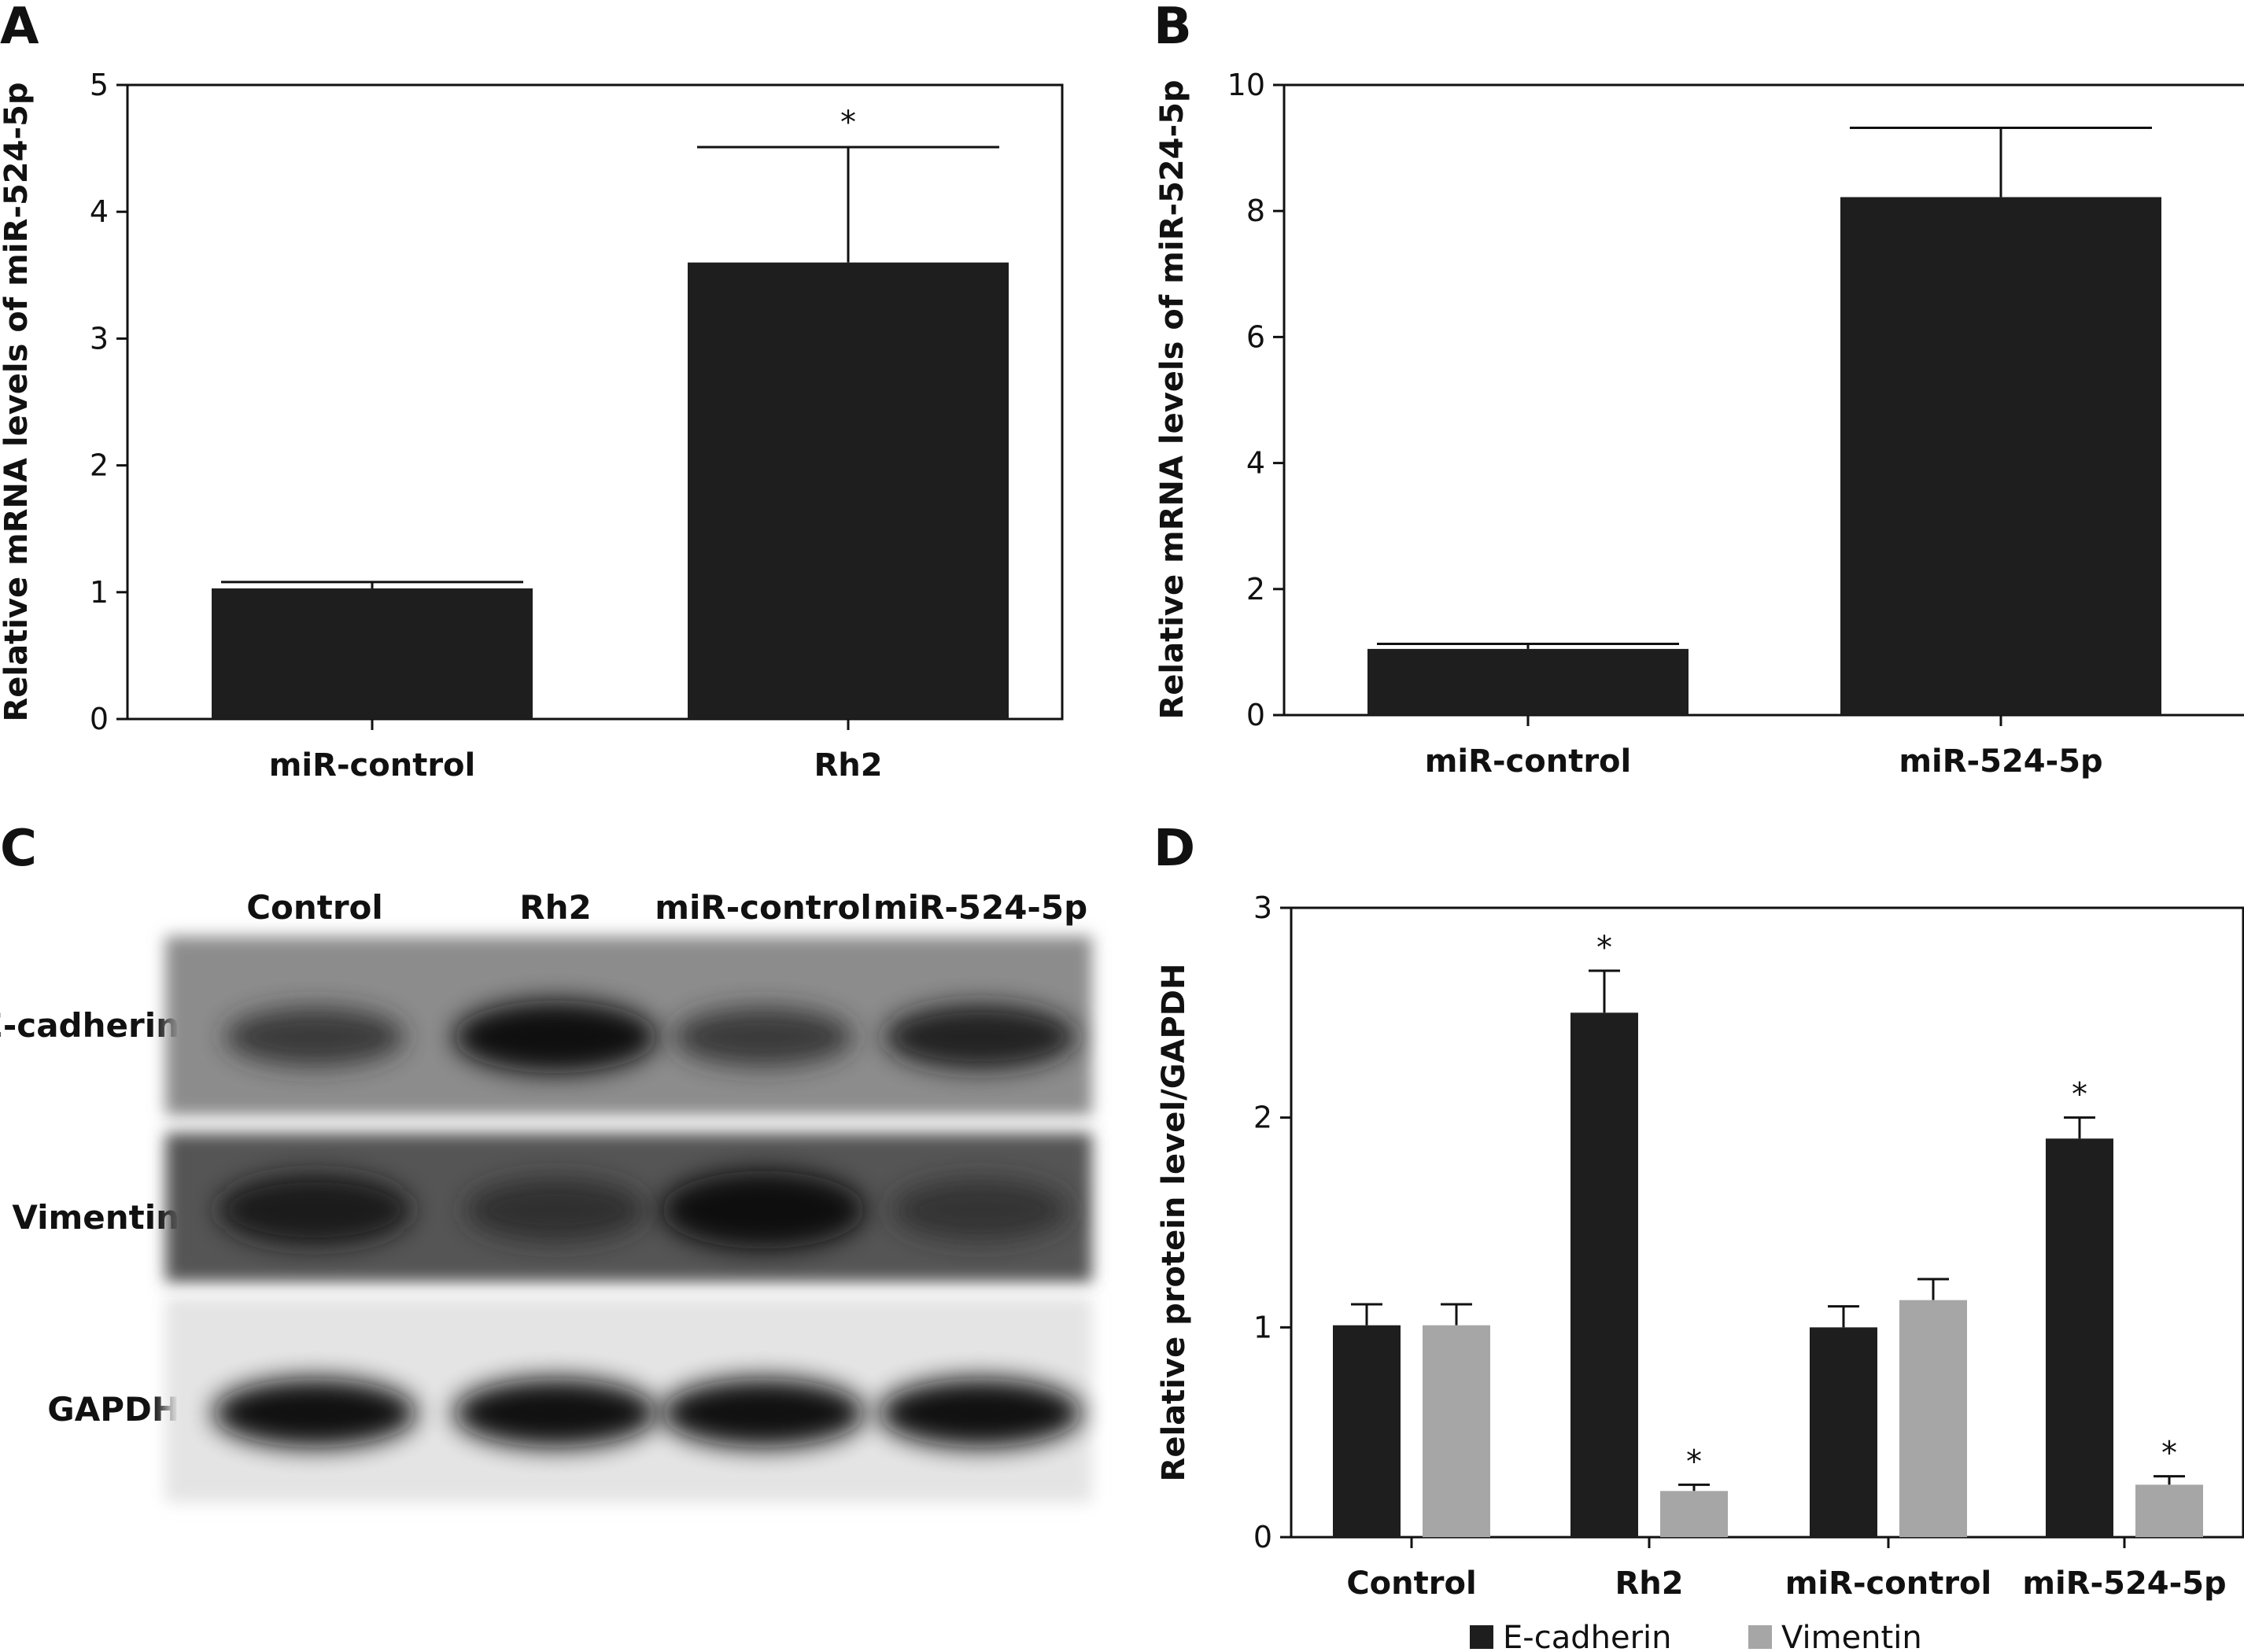 The image size is (2244, 1652). What do you see at coordinates (1851, 1636) in the screenshot?
I see `legend-label-vimentin: Vimentin` at bounding box center [1851, 1636].